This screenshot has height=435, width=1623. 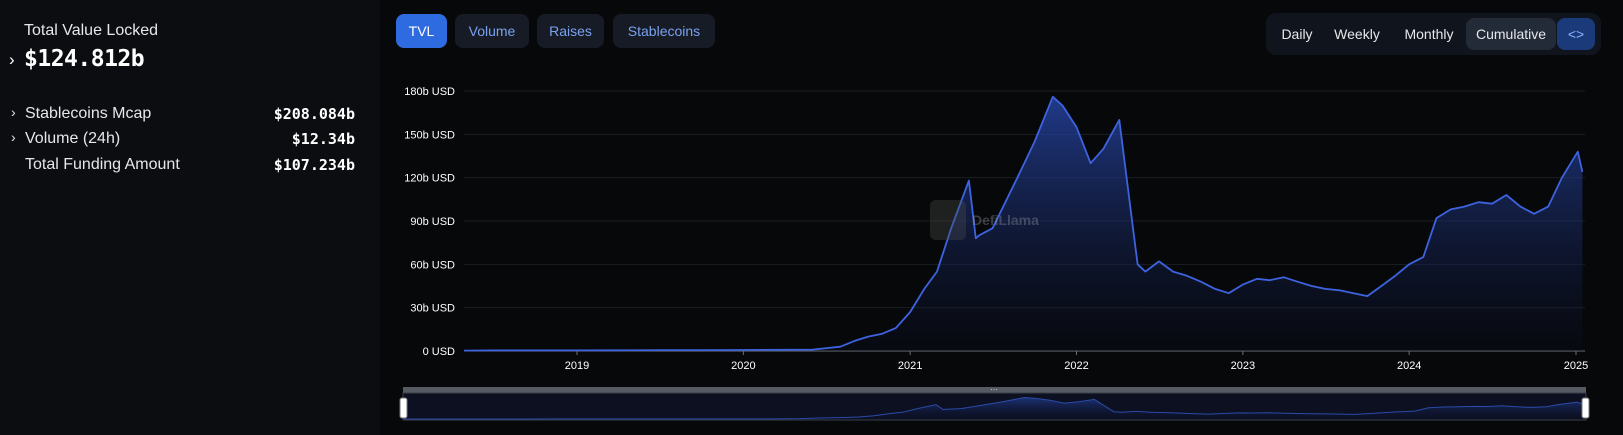 I want to click on tab-volume: Volume, so click(x=492, y=31).